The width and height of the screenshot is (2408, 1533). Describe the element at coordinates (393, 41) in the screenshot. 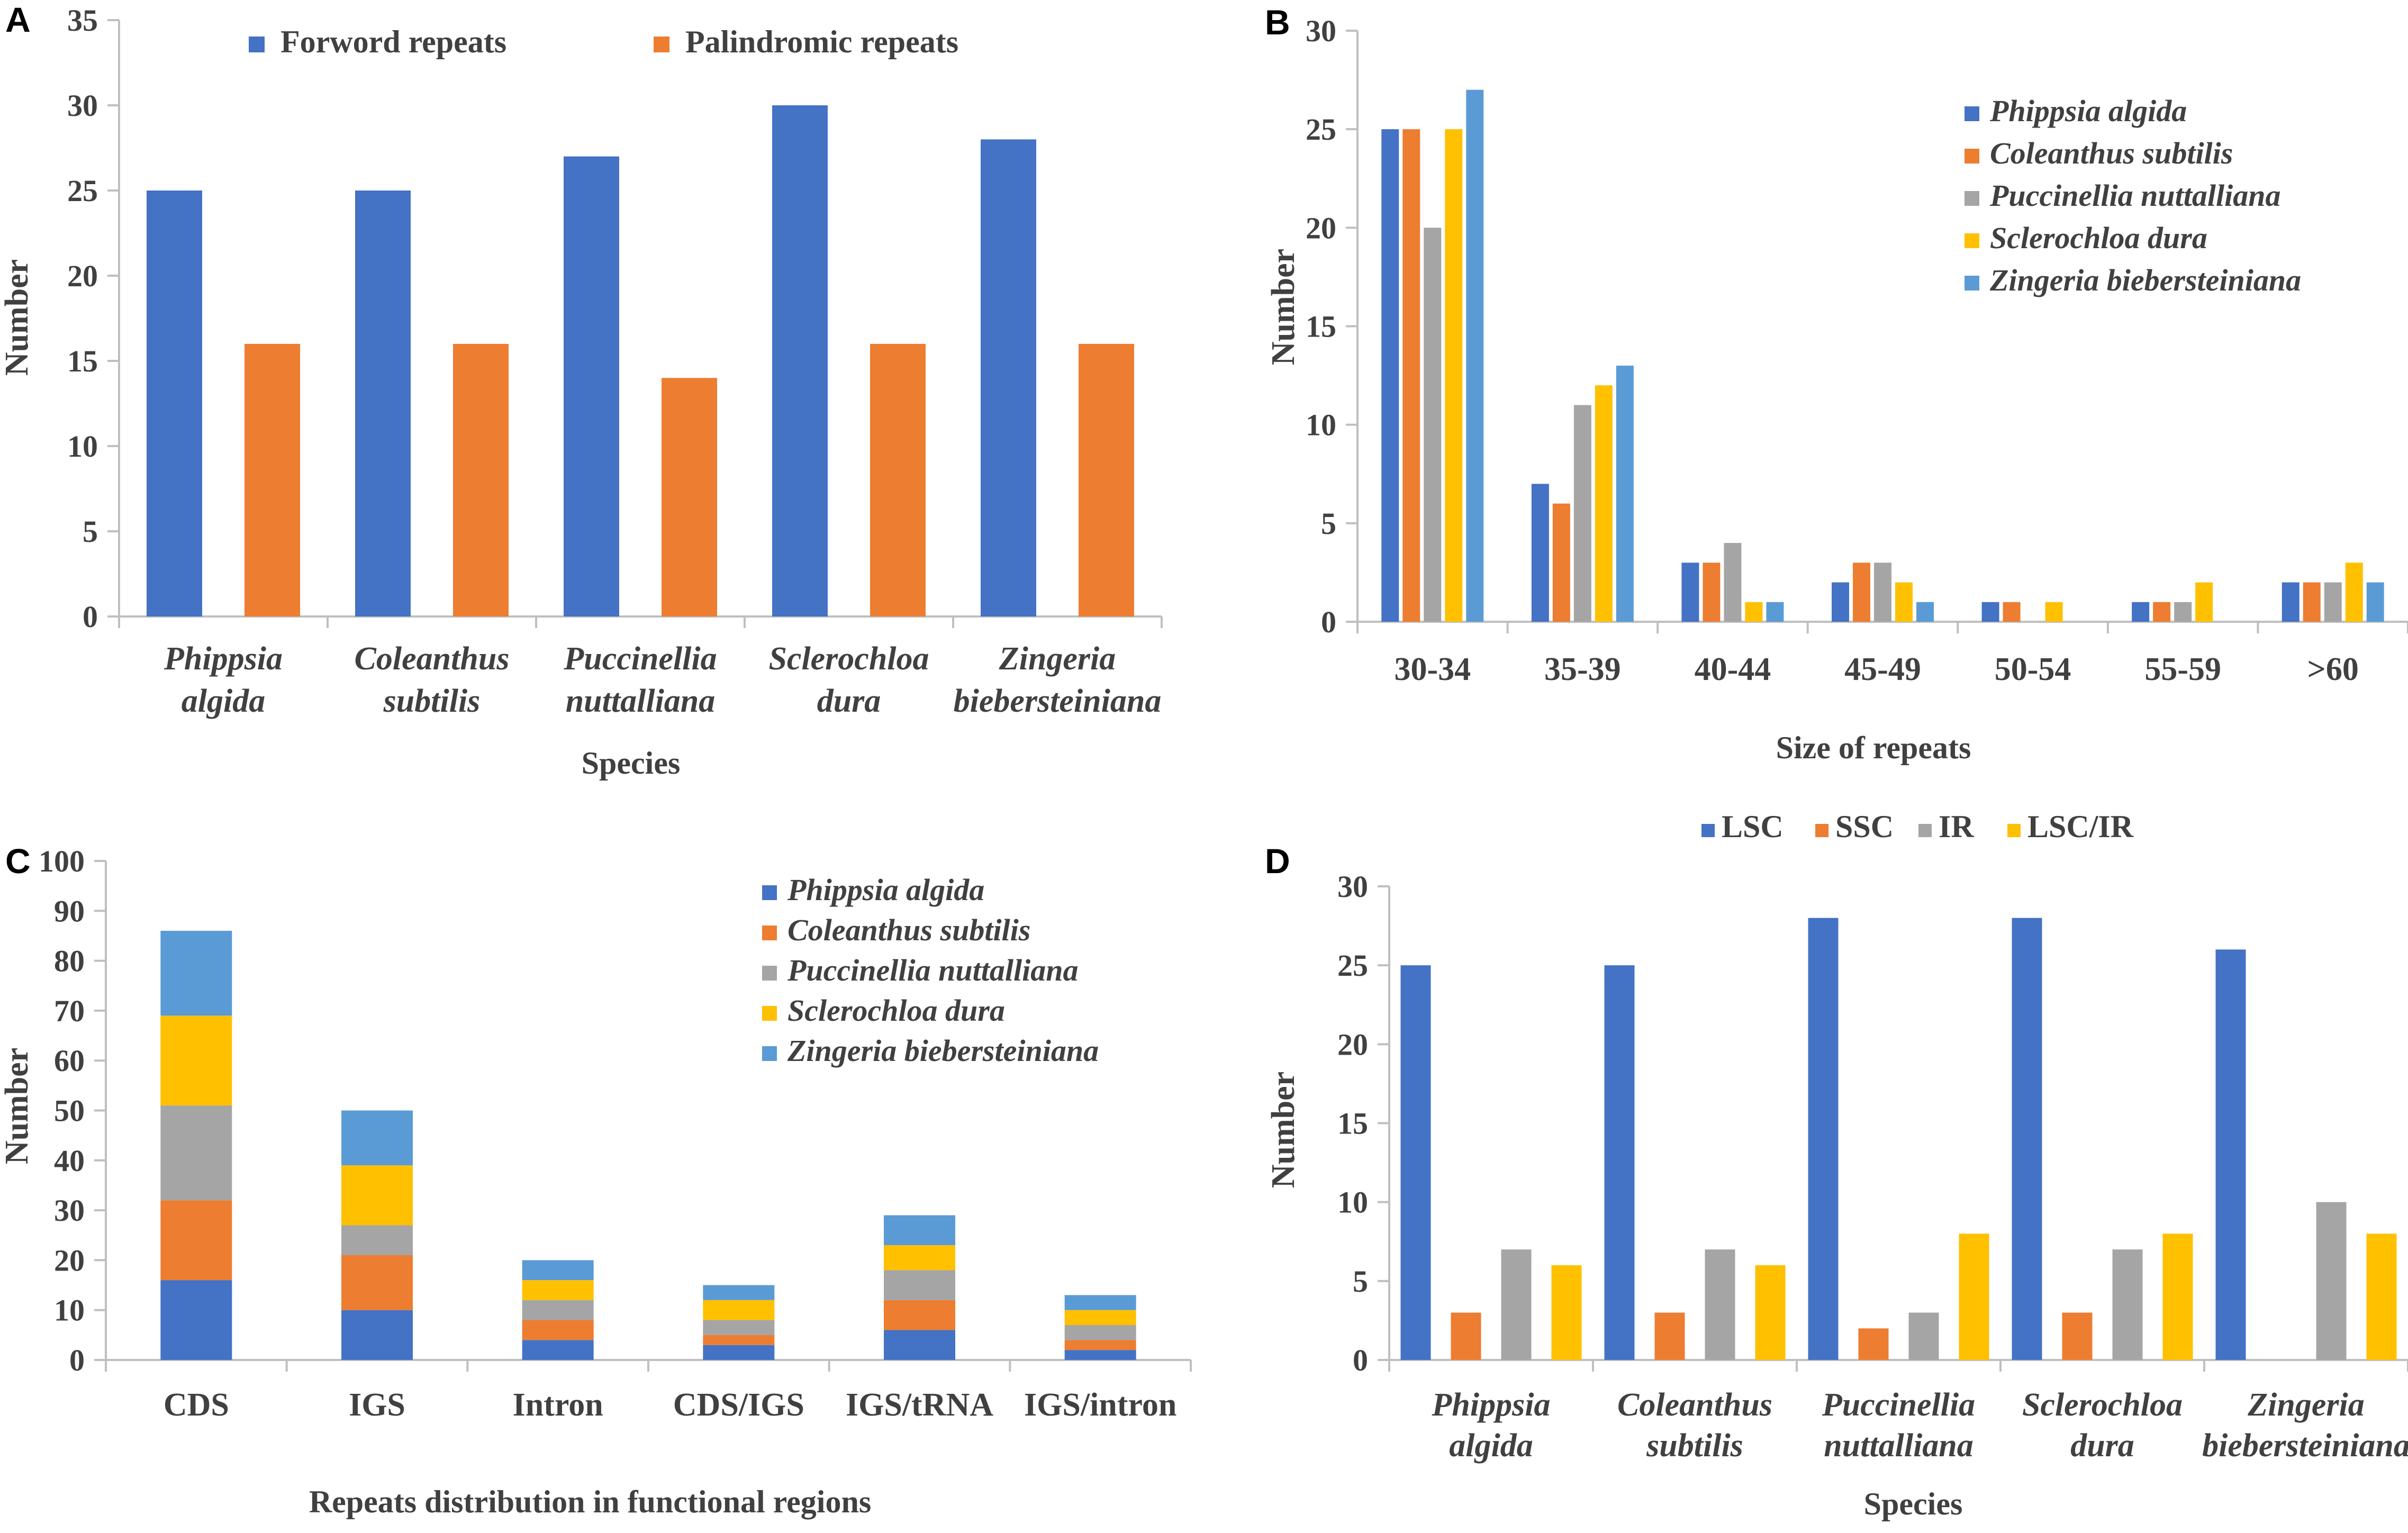

I see `legend-label: Forword repeats` at that location.